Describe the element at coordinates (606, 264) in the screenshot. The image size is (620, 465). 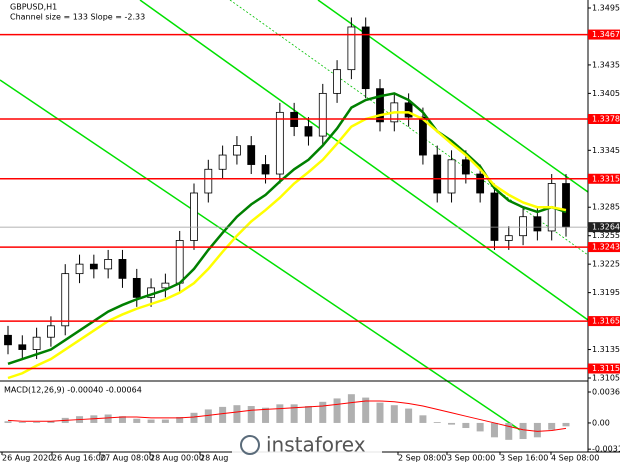
I see `y-tick-label: 1.3225` at that location.